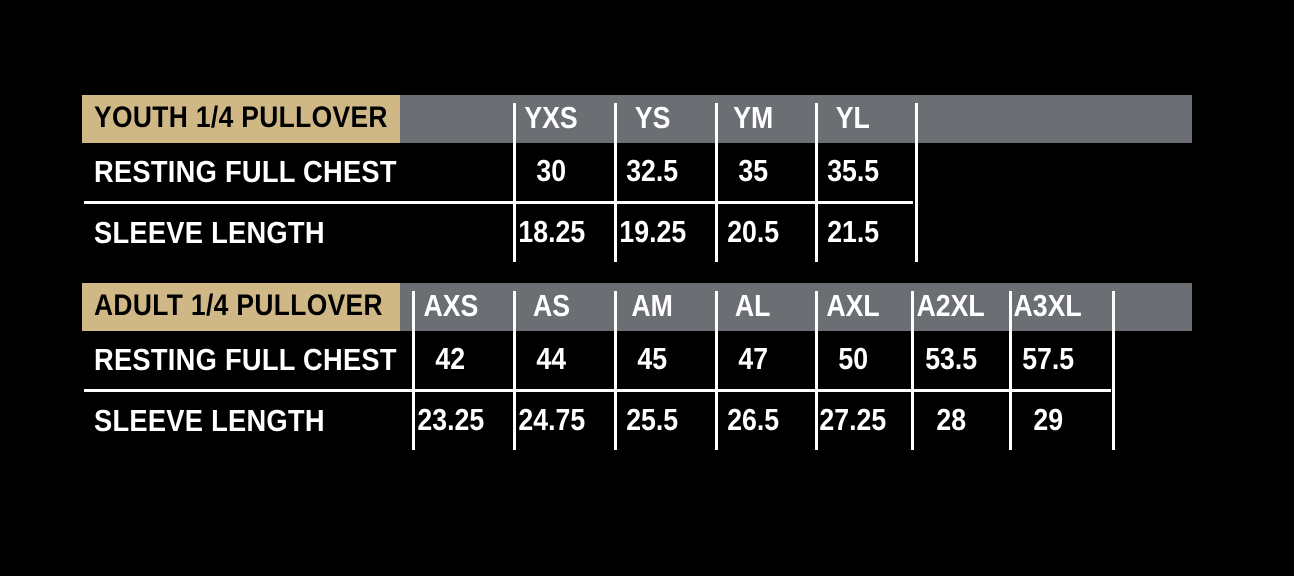 This screenshot has height=576, width=1294. I want to click on adult-size-header-a3xl: A3XL, so click(1048, 307).